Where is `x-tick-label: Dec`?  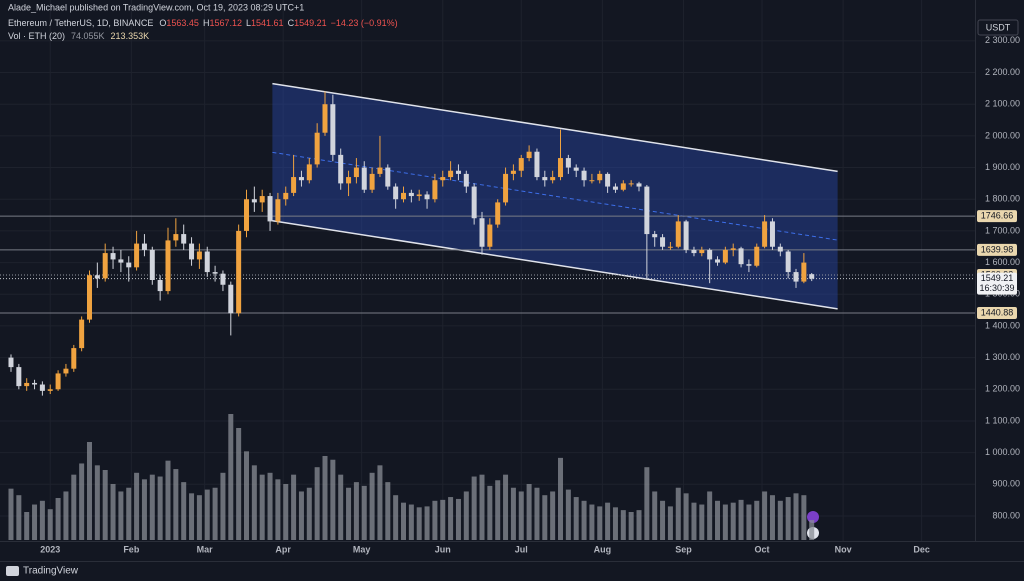 x-tick-label: Dec is located at coordinates (921, 549).